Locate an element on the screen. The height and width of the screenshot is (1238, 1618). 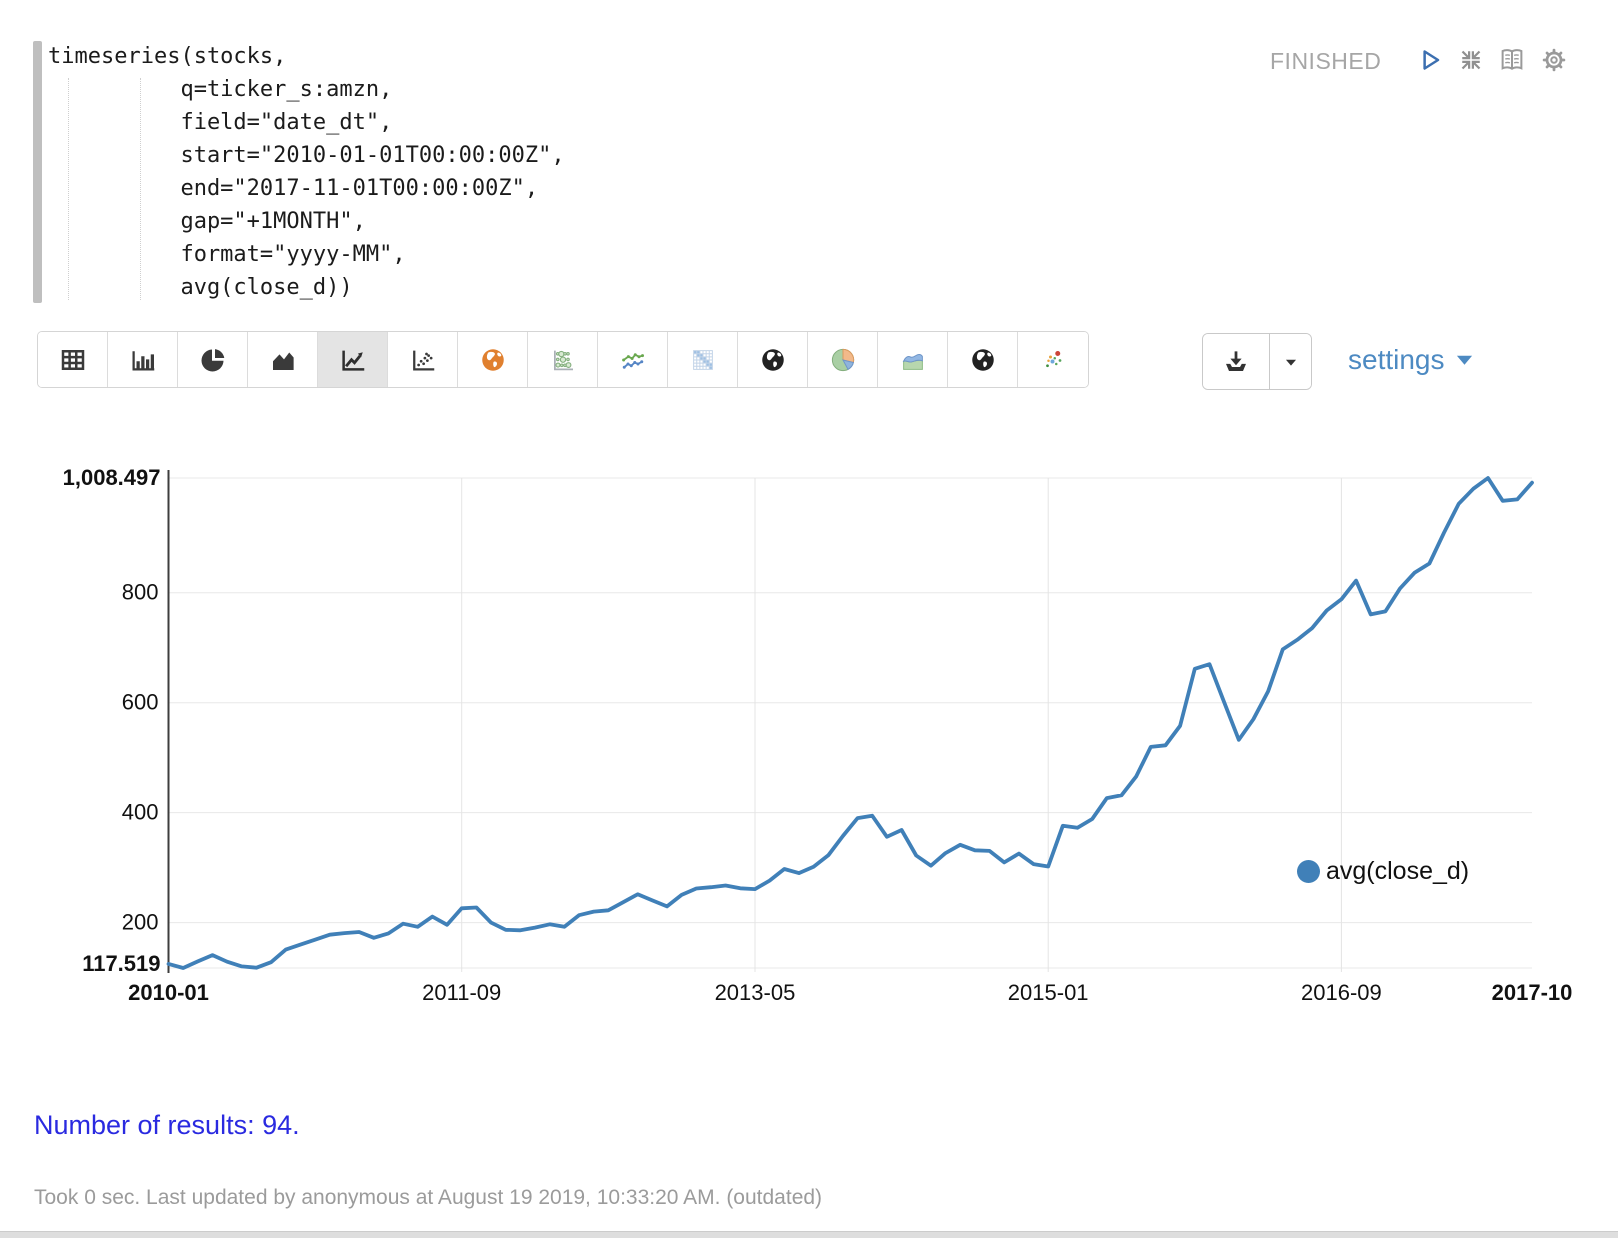
scatter-chart-icon is located at coordinates (423, 360).